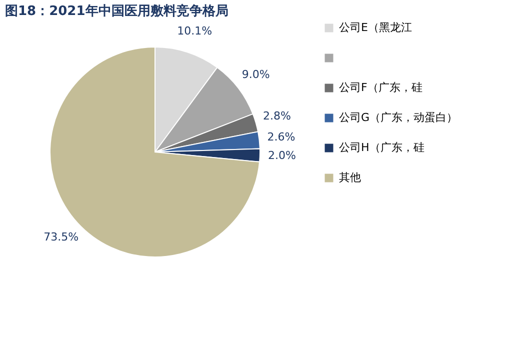 The width and height of the screenshot is (525, 345). Describe the element at coordinates (350, 177) in the screenshot. I see `legend-label: 其他` at that location.